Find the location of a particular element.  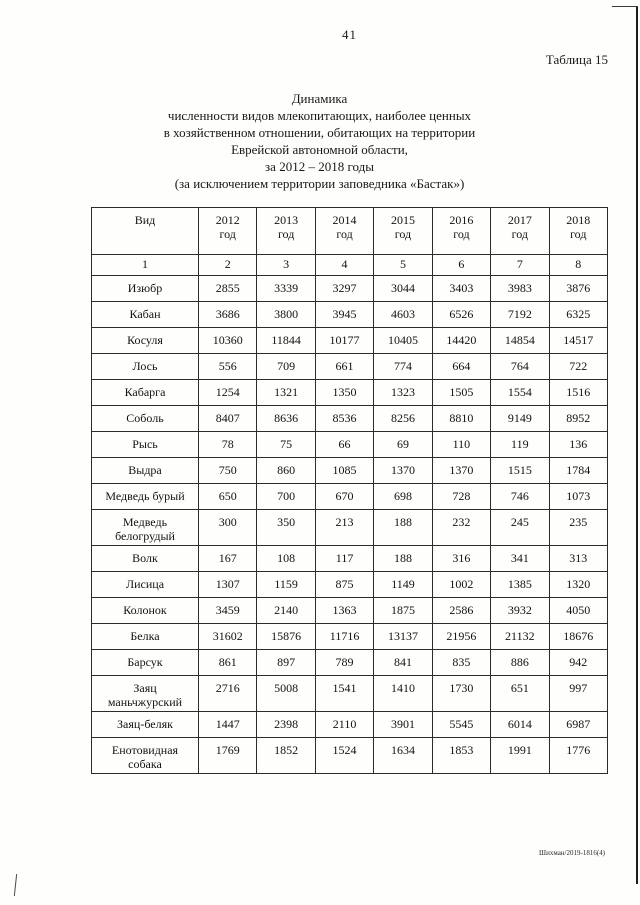

value-cell: 2855 is located at coordinates (227, 288).